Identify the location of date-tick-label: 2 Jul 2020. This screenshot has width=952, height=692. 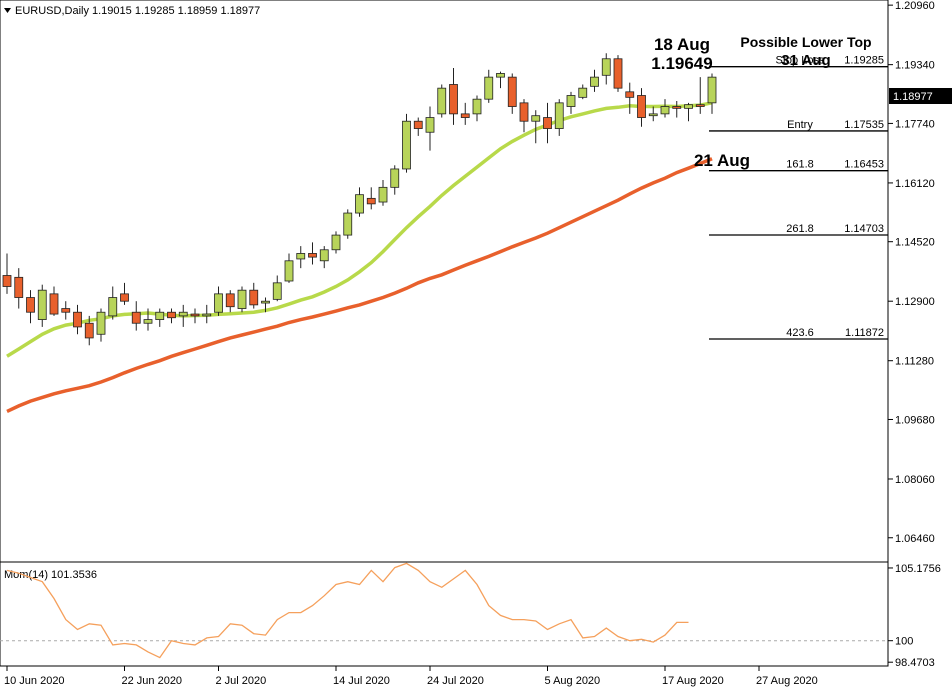
(241, 681).